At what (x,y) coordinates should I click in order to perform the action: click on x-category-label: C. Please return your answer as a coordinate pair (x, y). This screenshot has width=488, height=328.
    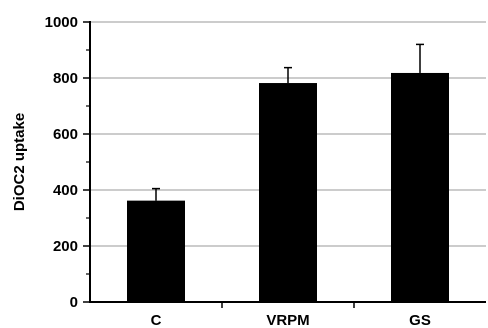
    Looking at the image, I should click on (156, 320).